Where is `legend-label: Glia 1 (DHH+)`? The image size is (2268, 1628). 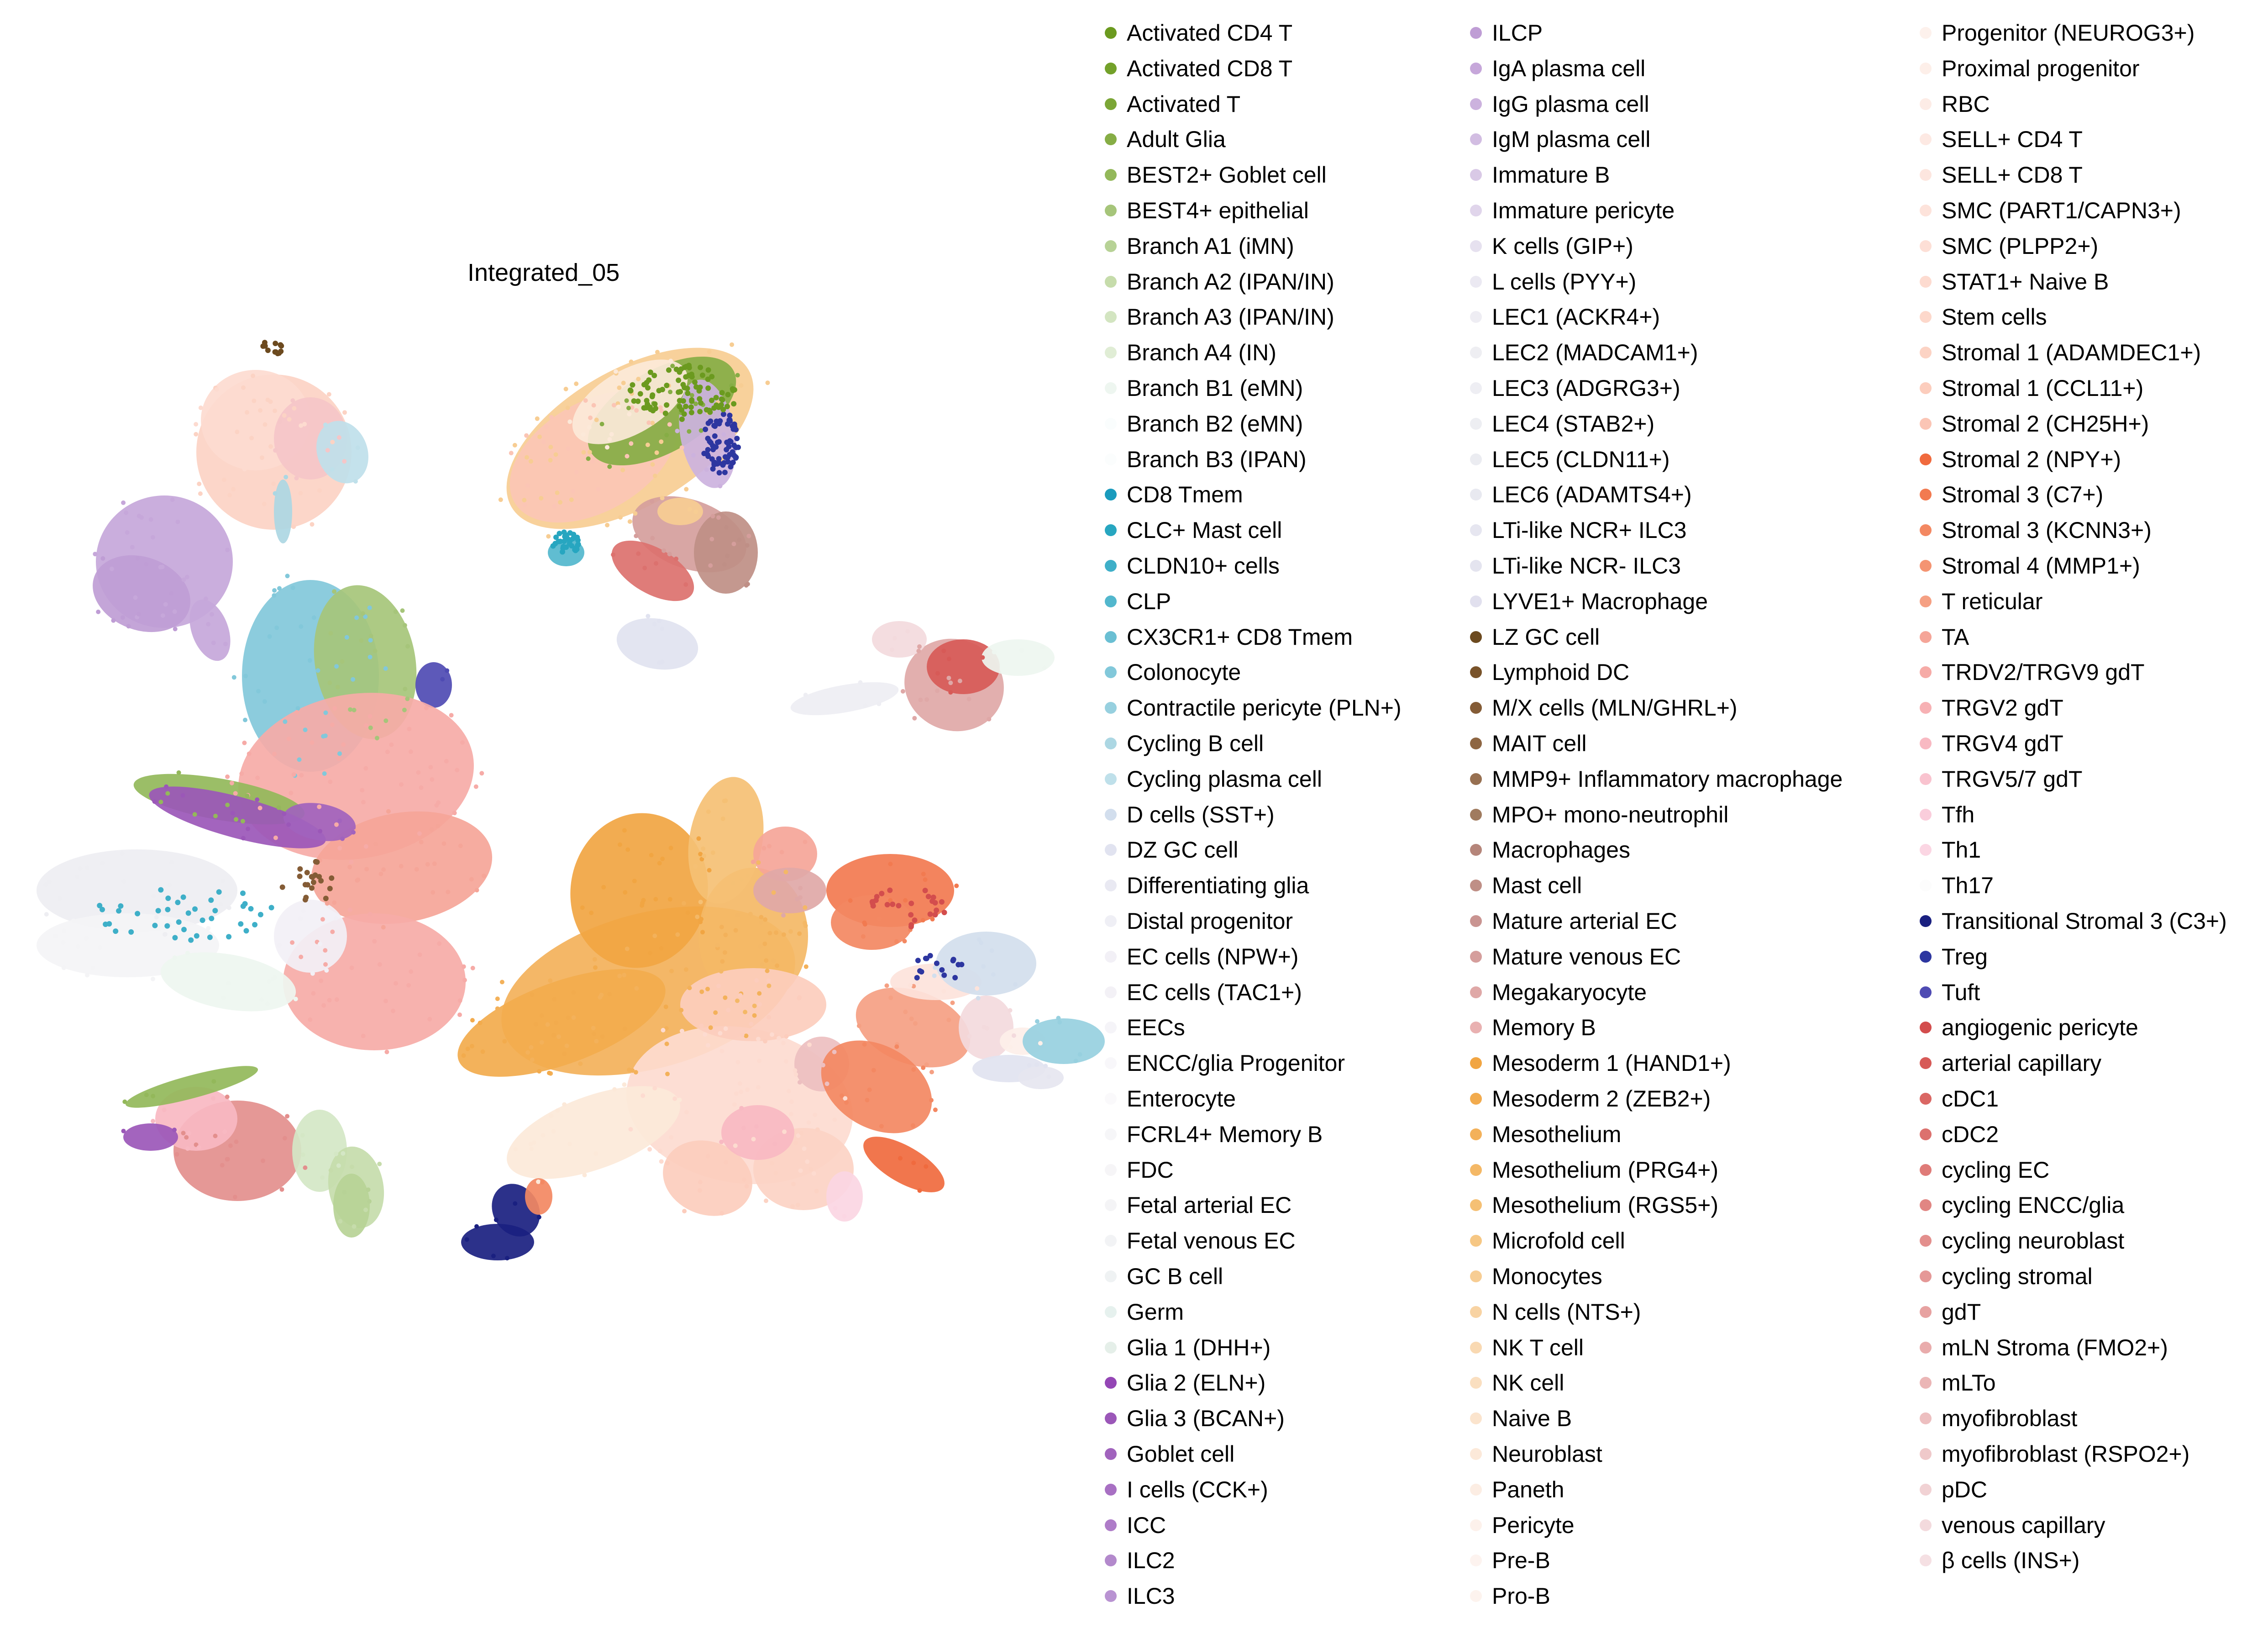
legend-label: Glia 1 (DHH+) is located at coordinates (1199, 1347).